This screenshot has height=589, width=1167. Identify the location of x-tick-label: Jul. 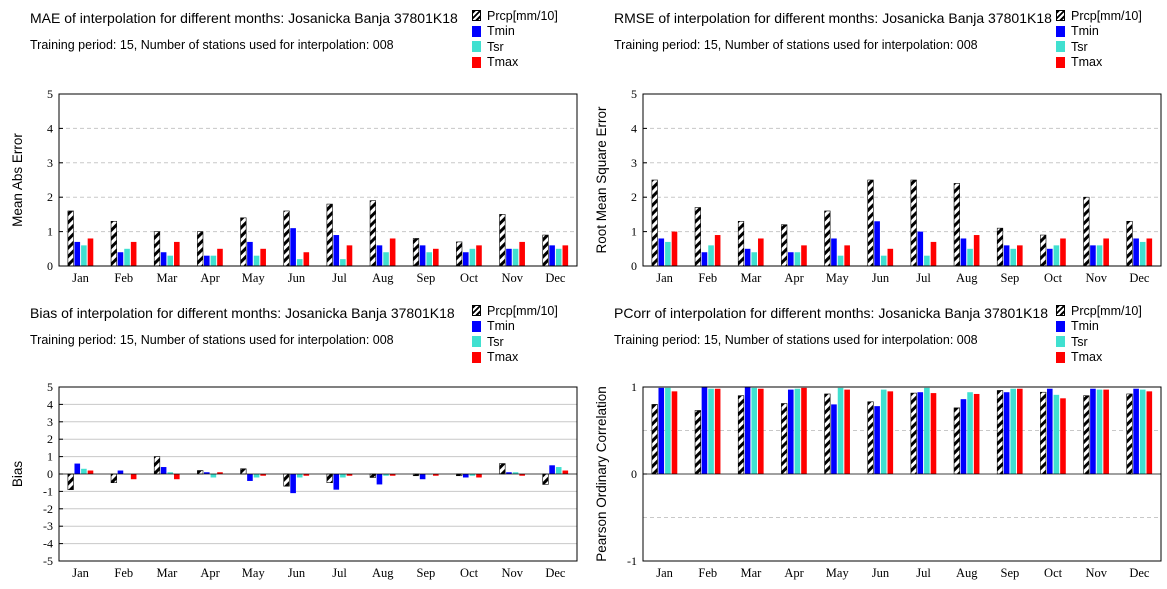
(339, 573).